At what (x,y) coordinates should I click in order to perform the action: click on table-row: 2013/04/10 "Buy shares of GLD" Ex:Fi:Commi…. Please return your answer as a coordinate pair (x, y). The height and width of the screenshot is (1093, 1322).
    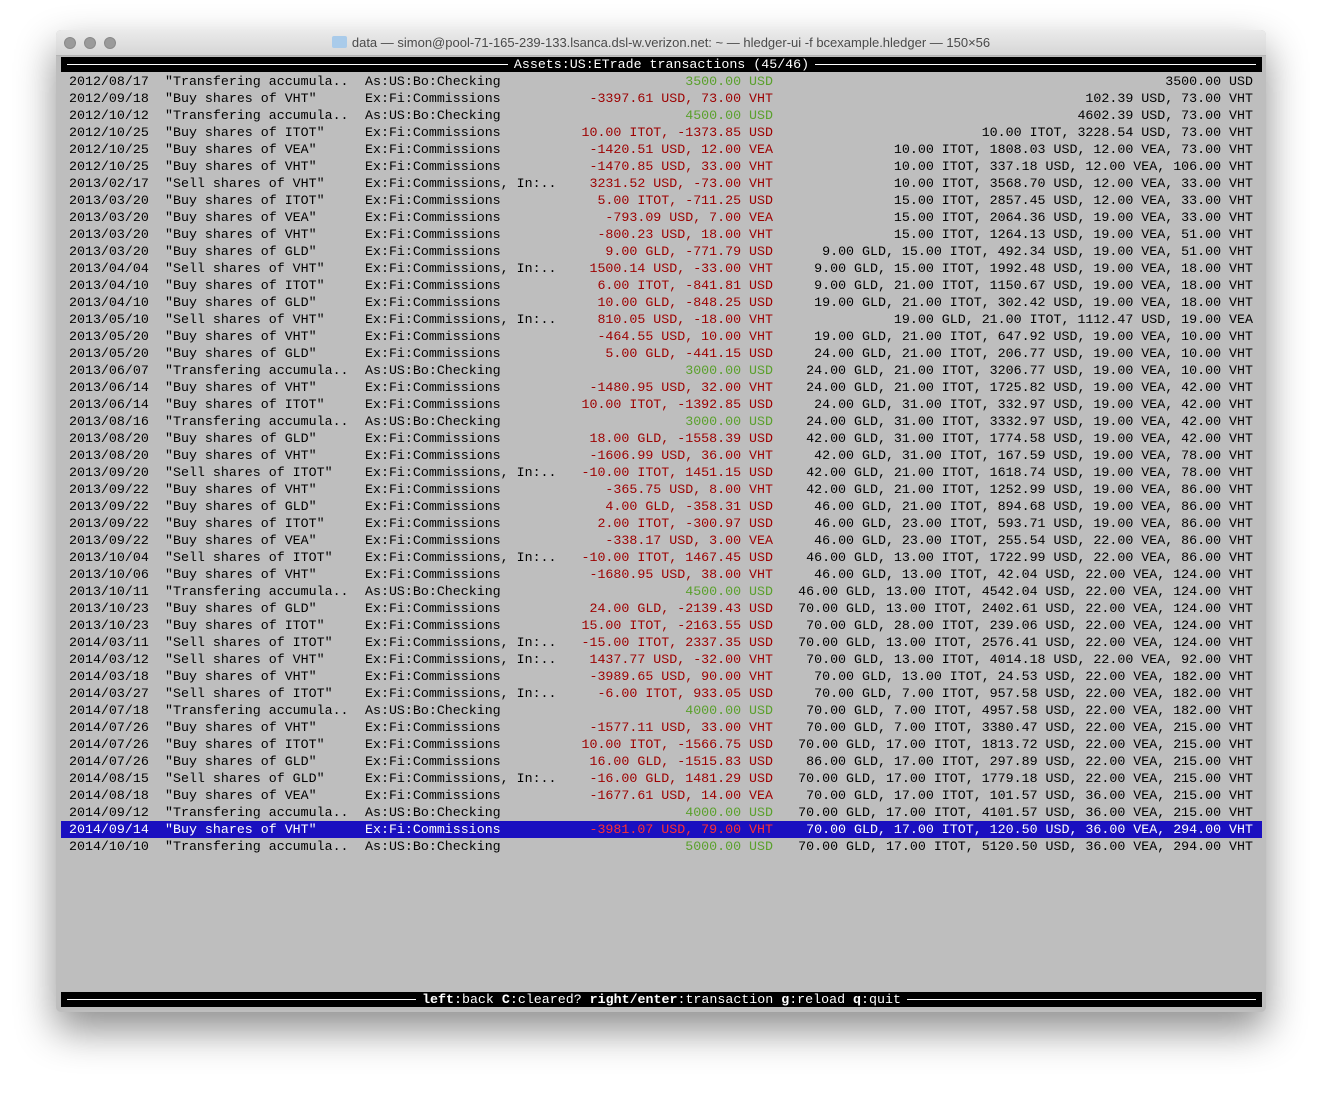
    Looking at the image, I should click on (661, 302).